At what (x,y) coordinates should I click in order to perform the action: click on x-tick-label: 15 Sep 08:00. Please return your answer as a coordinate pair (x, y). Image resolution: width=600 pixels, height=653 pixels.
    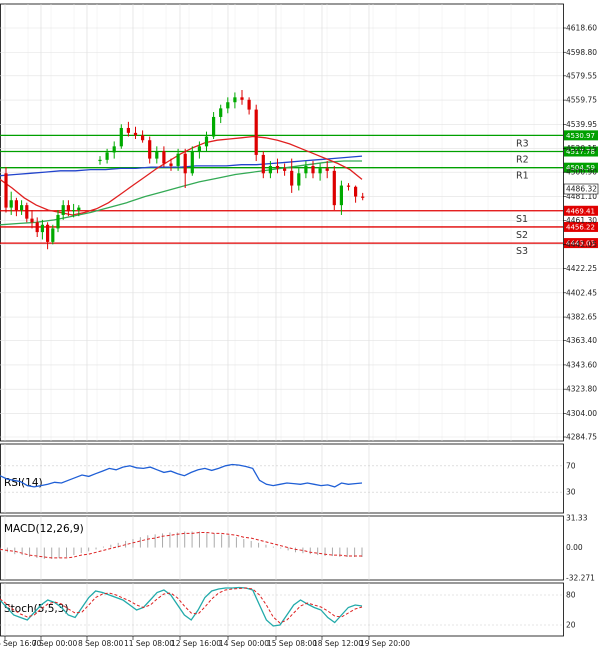
    Looking at the image, I should click on (292, 643).